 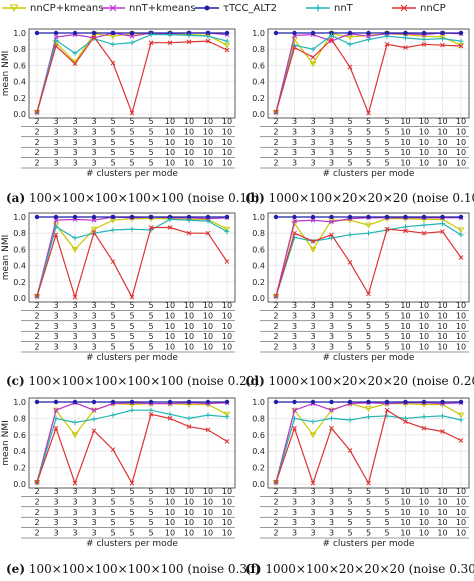 What do you see at coordinates (359, 569) in the screenshot?
I see `caption-f: (f) 1000×100×20×20×20 (noise 0.30)` at bounding box center [359, 569].